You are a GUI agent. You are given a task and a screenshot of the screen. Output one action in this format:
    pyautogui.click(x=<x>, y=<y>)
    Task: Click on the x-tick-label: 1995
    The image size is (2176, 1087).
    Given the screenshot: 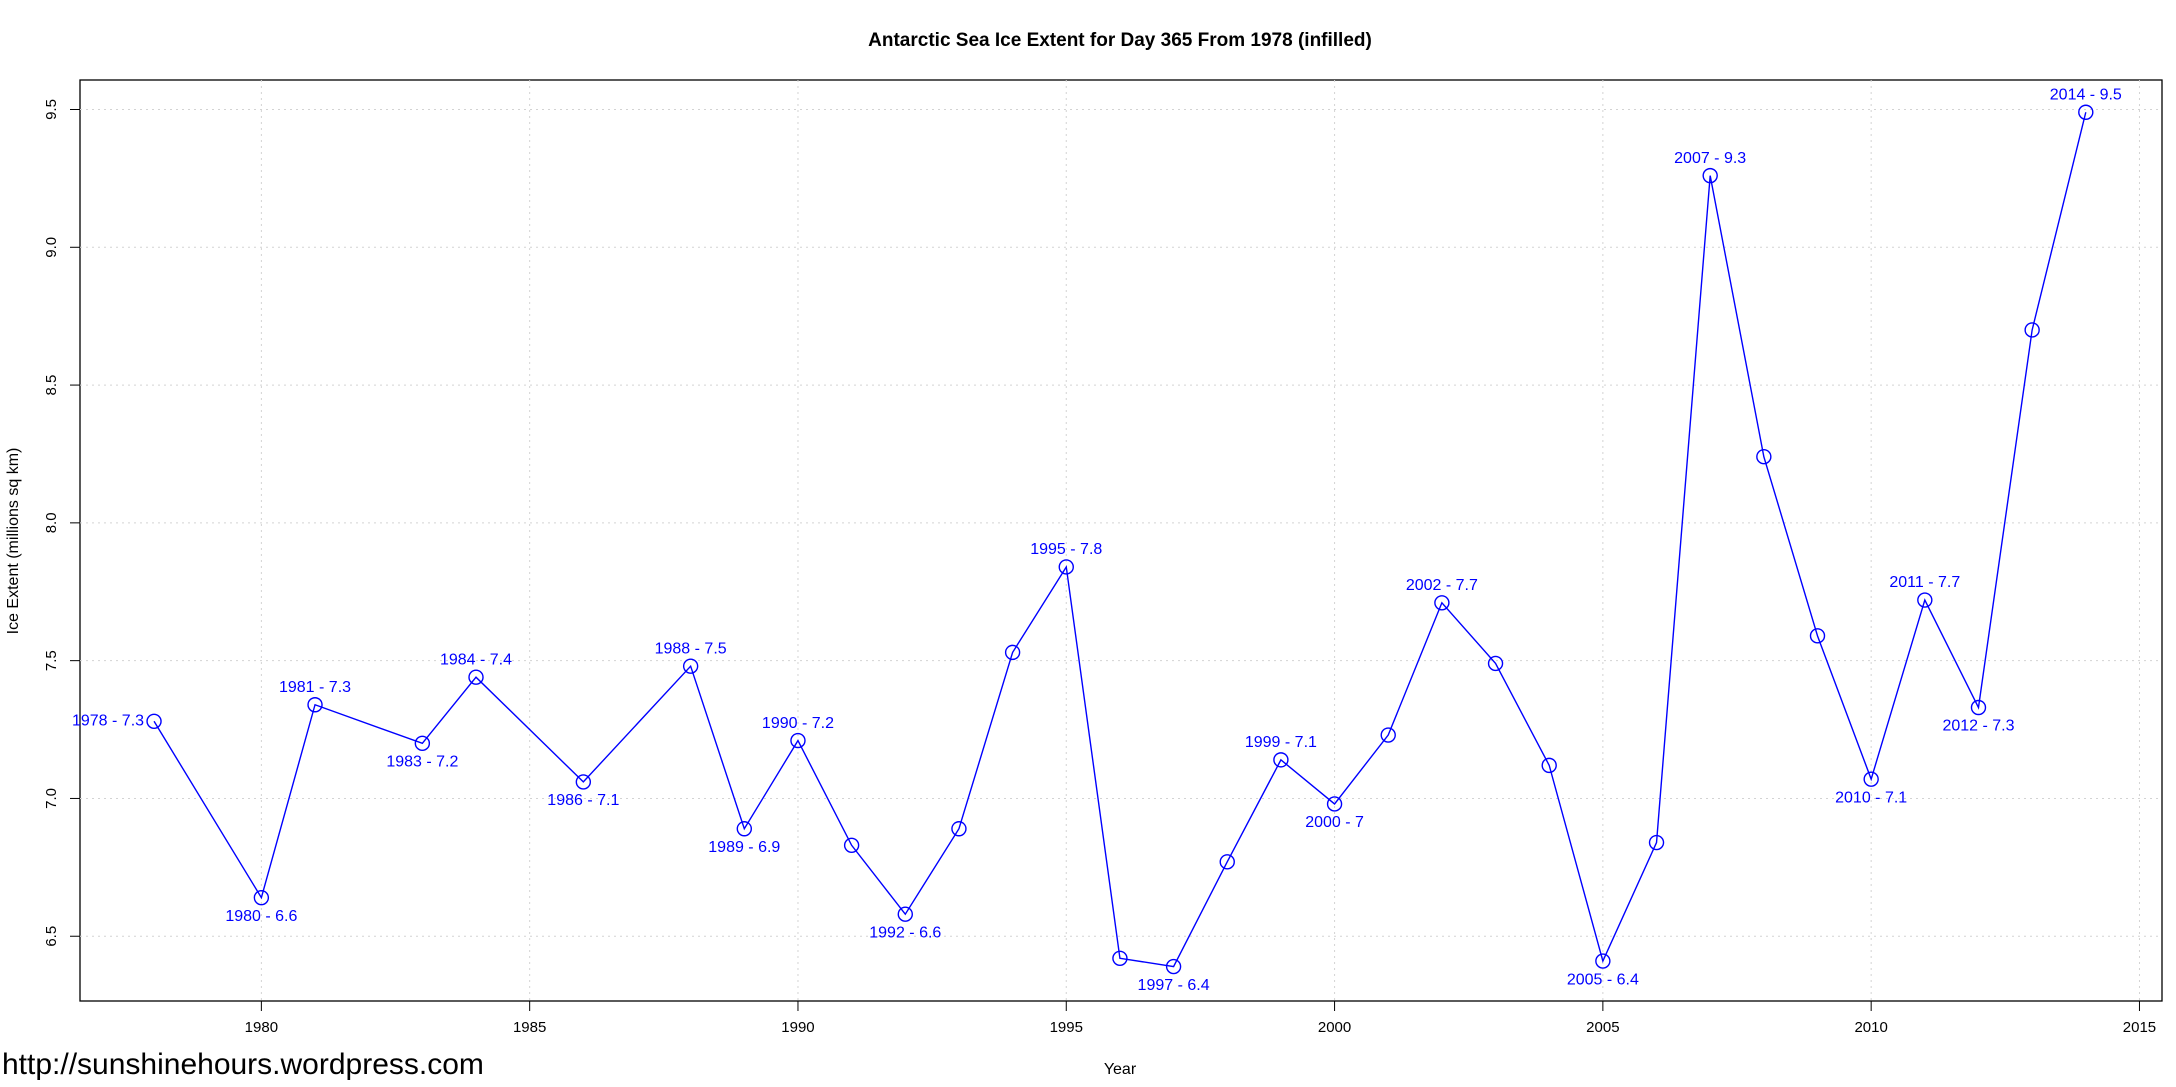 What is the action you would take?
    pyautogui.click(x=1066, y=1027)
    